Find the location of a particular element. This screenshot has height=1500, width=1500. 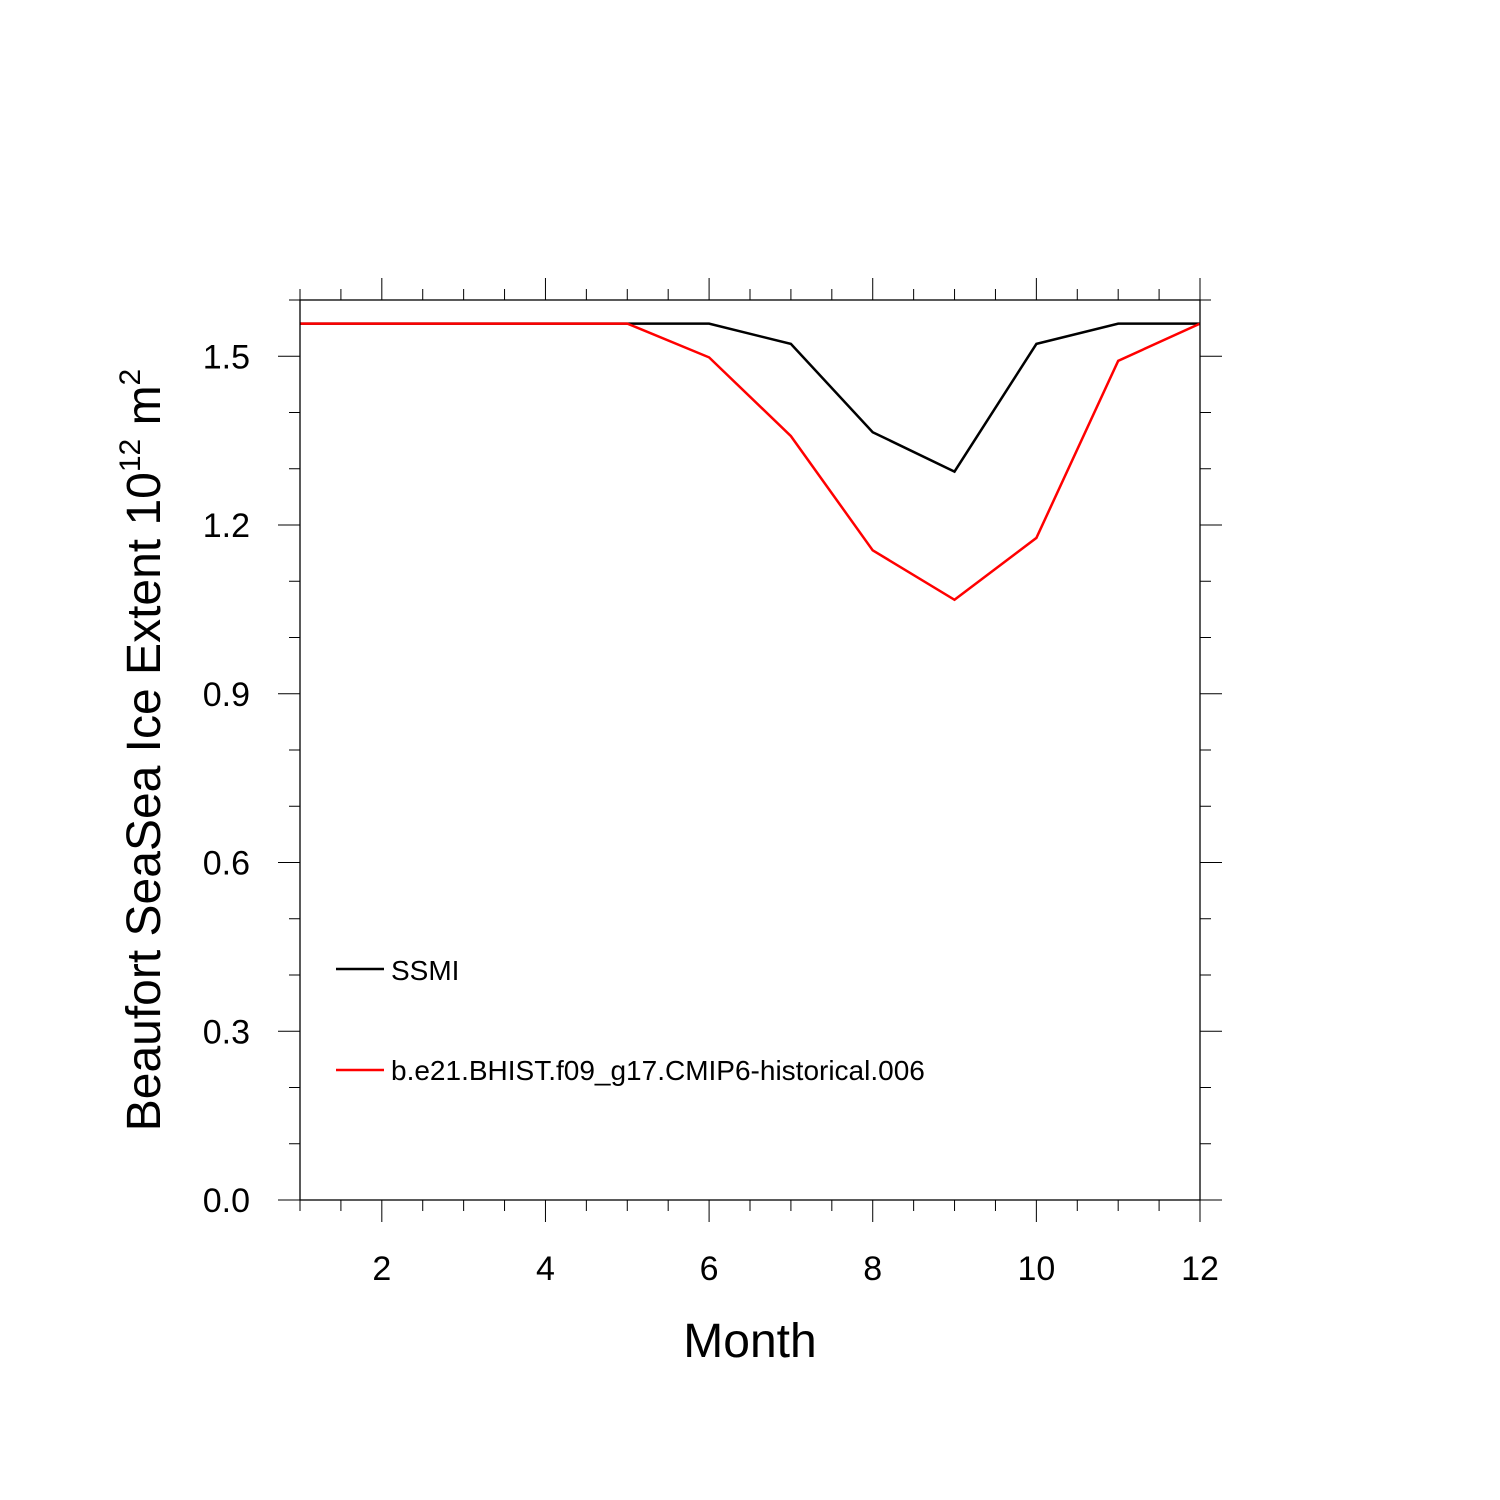

x-tick-label: 4 is located at coordinates (545, 1269).